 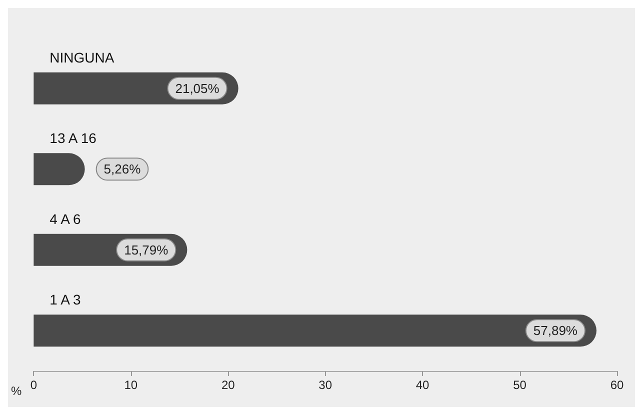 I want to click on data-label: 57,89%, so click(x=555, y=330).